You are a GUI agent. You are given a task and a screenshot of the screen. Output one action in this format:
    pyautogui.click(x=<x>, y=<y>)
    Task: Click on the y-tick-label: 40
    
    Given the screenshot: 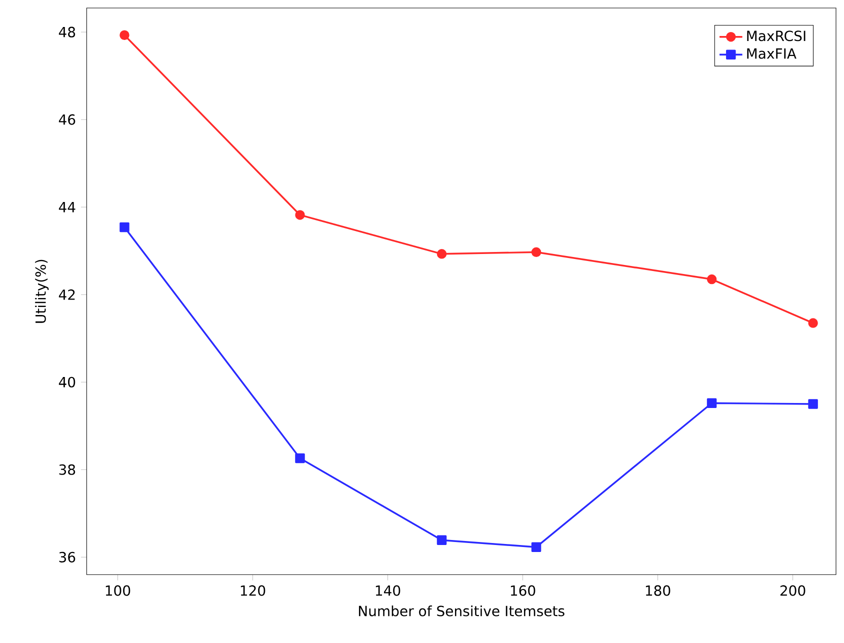 What is the action you would take?
    pyautogui.click(x=67, y=382)
    